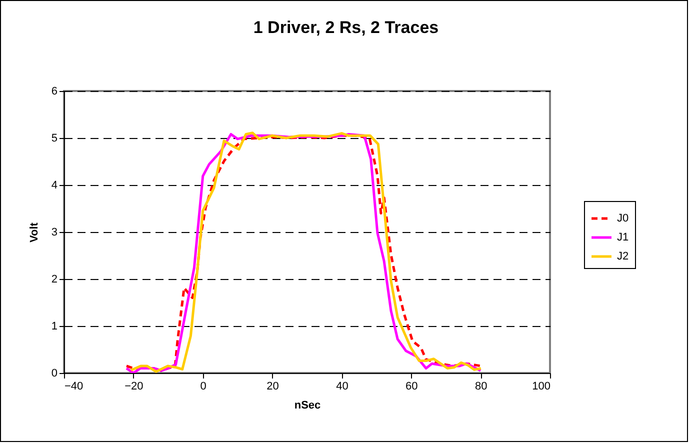 The width and height of the screenshot is (690, 444). I want to click on x-axis-title: nSec, so click(307, 406).